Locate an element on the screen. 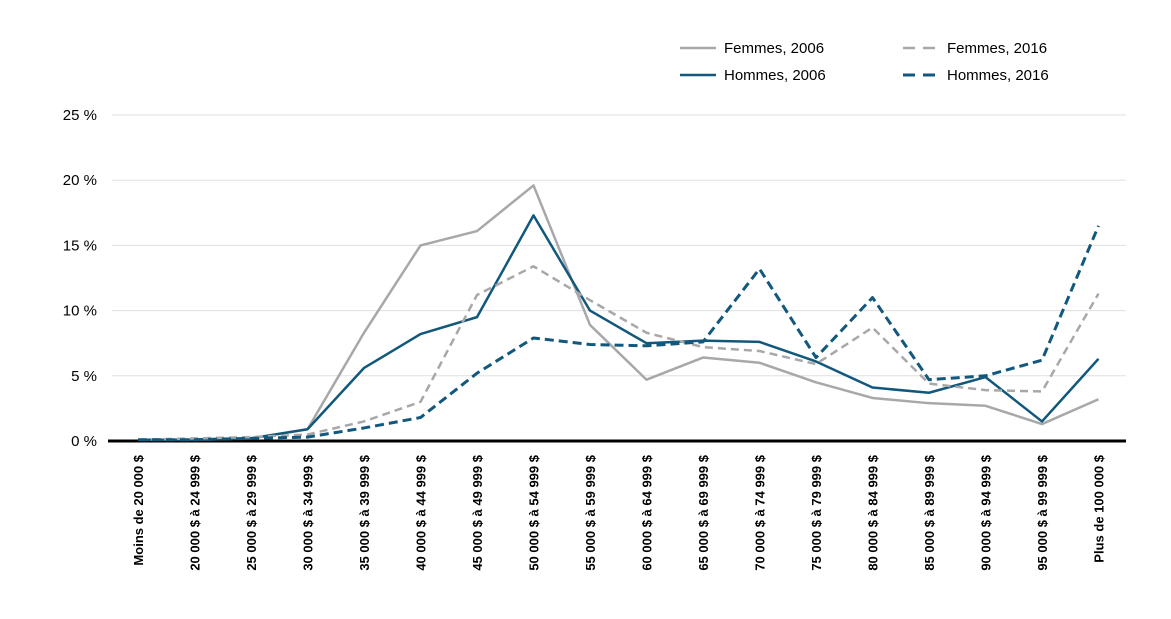 This screenshot has width=1171, height=619. legend-label: Femmes, 2016 is located at coordinates (997, 48).